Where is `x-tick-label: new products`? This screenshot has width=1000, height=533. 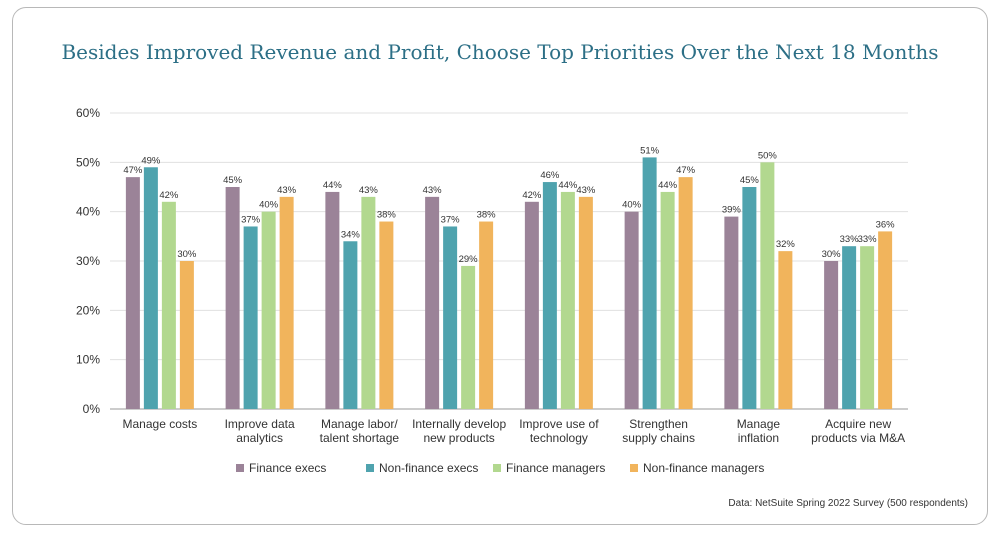
x-tick-label: new products is located at coordinates (458, 438).